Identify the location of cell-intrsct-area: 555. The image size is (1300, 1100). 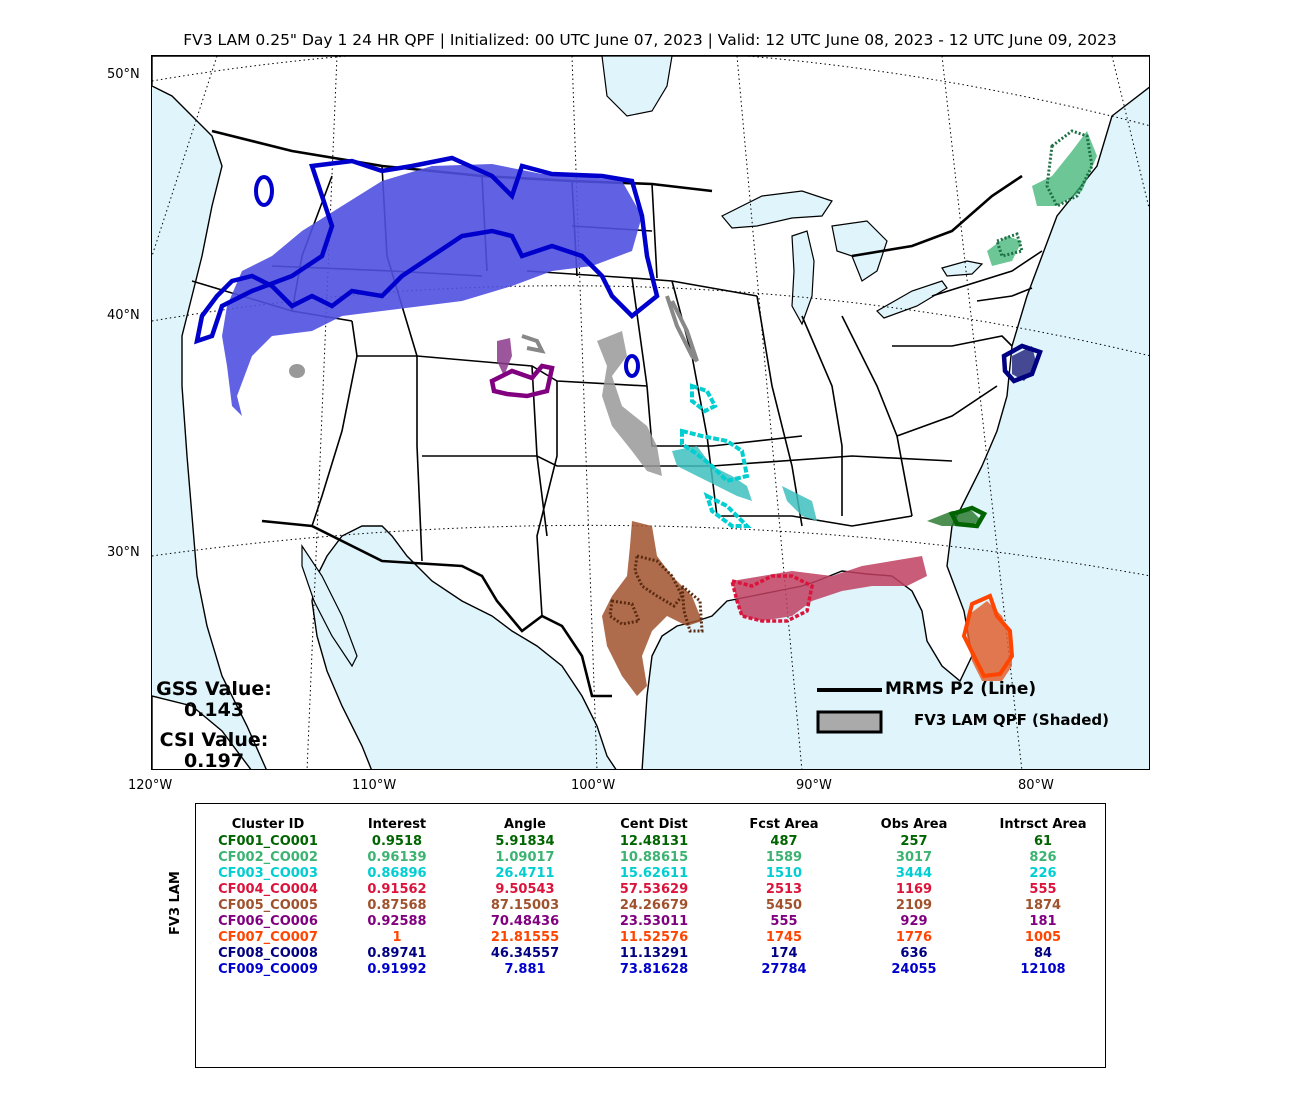
(1043, 889).